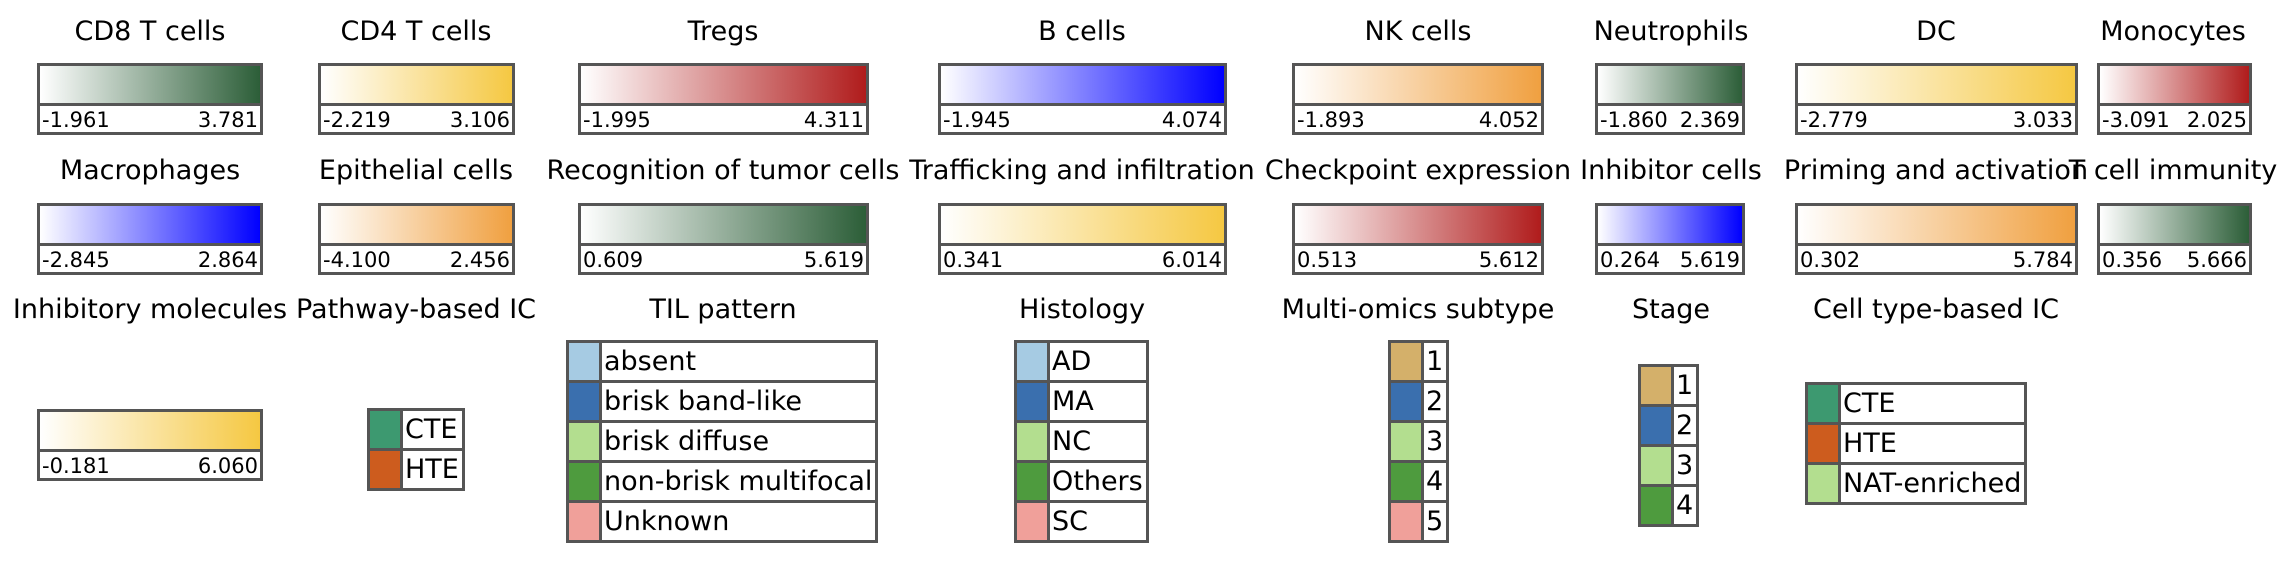 This screenshot has width=2290, height=576. Describe the element at coordinates (2173, 31) in the screenshot. I see `colorbar-title: Monocytes` at that location.